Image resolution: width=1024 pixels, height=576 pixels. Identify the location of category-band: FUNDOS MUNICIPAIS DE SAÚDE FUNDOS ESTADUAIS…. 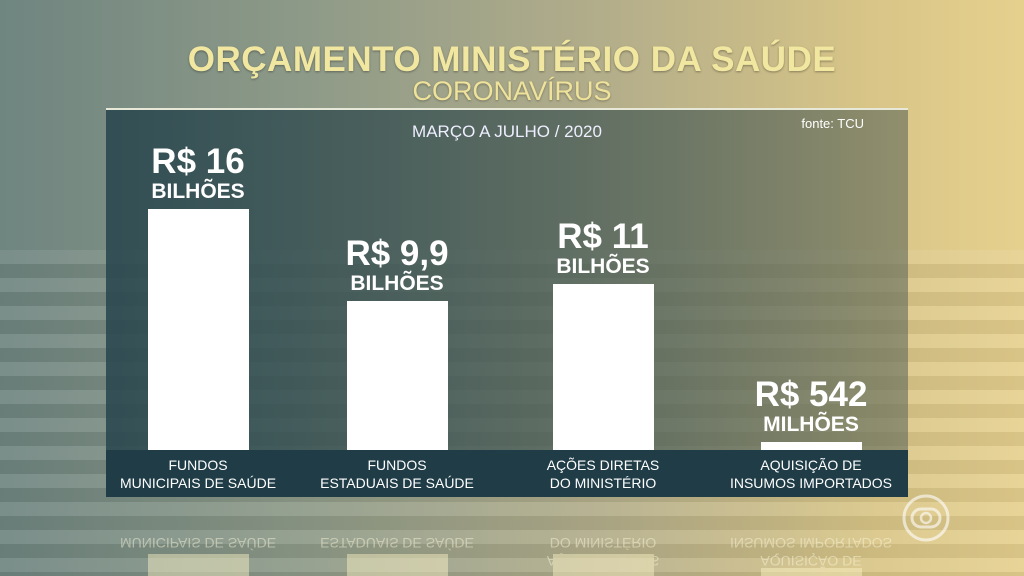
(507, 473).